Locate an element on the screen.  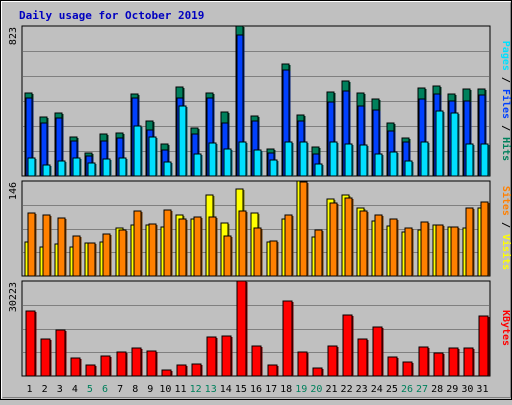
panel-2-legend: Sites / Visits is located at coordinates (506, 228).